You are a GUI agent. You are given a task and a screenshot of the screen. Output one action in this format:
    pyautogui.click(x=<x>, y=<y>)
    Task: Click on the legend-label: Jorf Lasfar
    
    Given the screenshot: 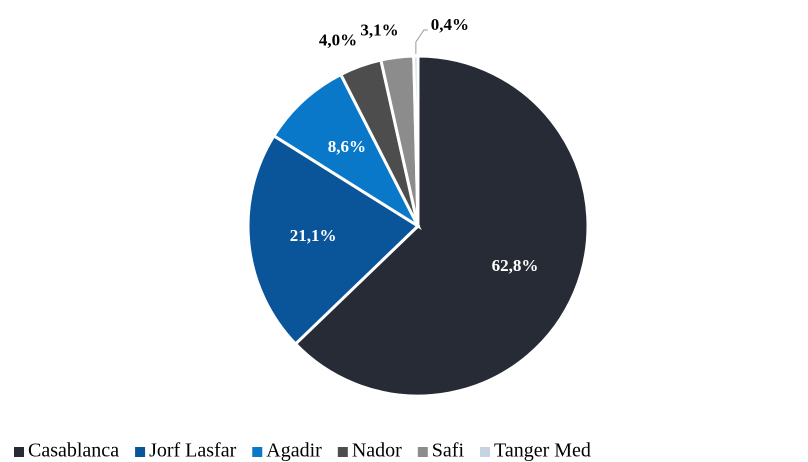 What is the action you would take?
    pyautogui.click(x=193, y=451)
    